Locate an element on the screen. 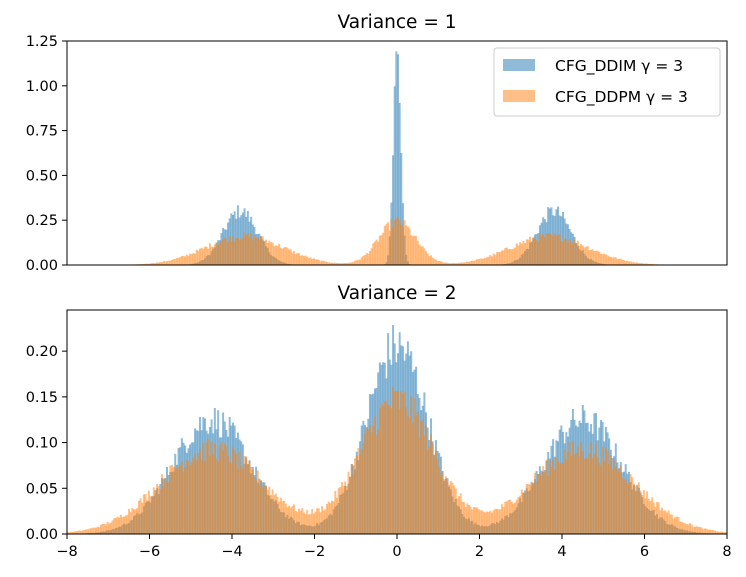  y-tick-label: 0.15 is located at coordinates (42, 398).